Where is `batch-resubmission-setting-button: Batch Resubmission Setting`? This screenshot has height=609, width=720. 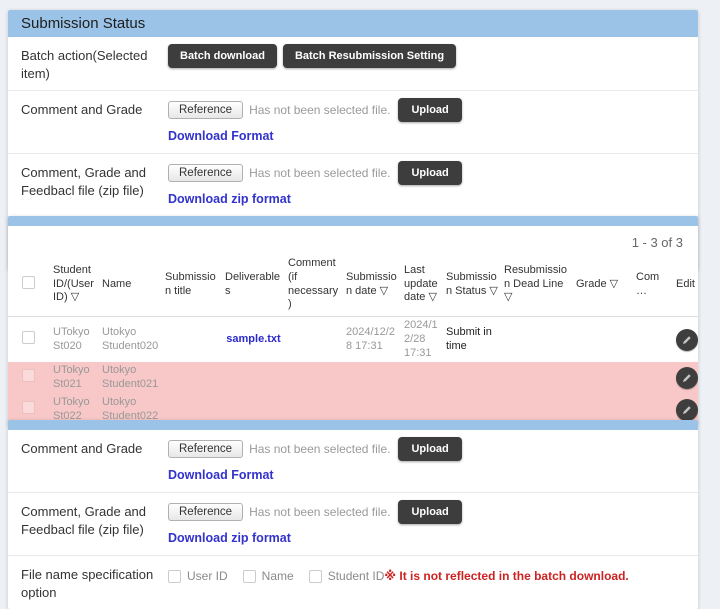 batch-resubmission-setting-button: Batch Resubmission Setting is located at coordinates (369, 56).